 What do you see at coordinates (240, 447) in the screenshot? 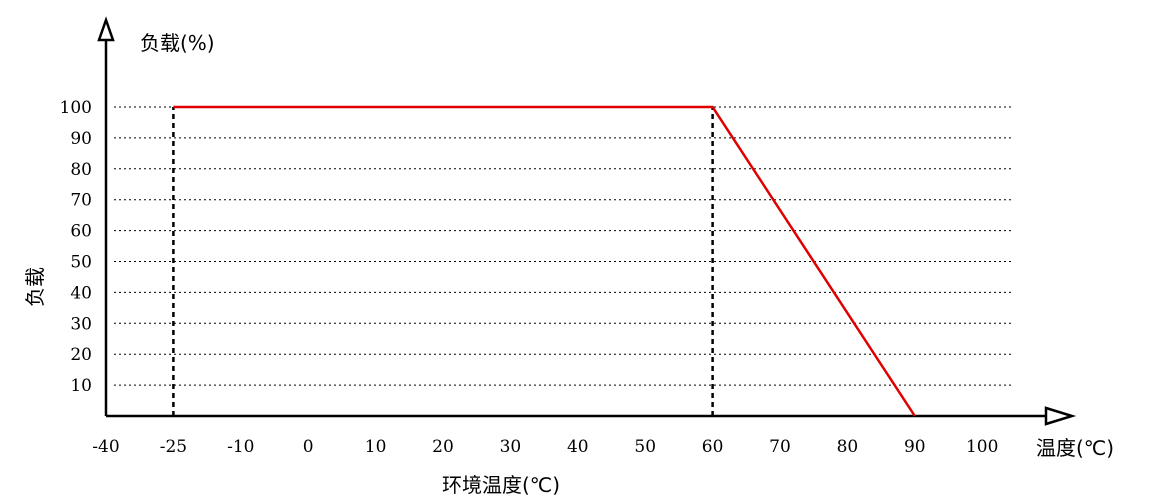
I see `x-tick-label: -10` at bounding box center [240, 447].